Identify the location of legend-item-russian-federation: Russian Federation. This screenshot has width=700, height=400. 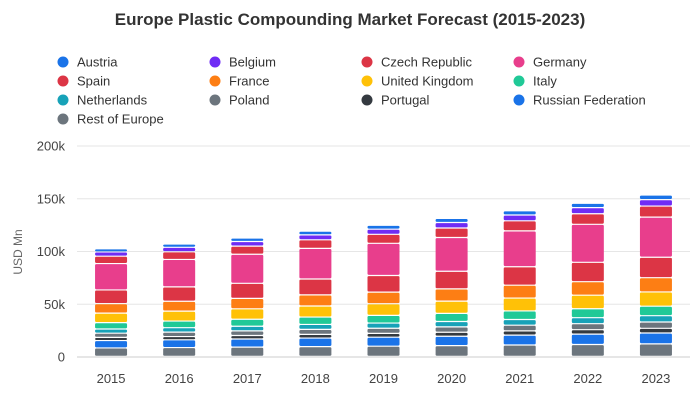
(579, 100).